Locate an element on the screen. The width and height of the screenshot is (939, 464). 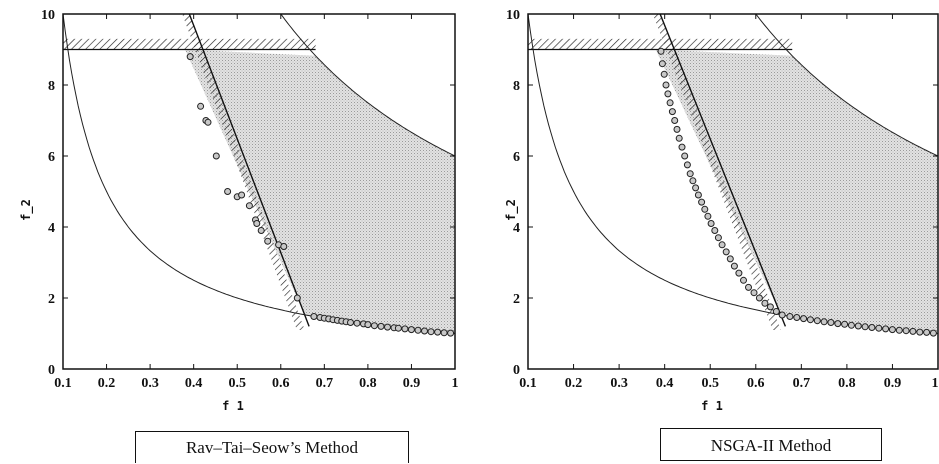
y-tick-label: 6 is located at coordinates (516, 157).